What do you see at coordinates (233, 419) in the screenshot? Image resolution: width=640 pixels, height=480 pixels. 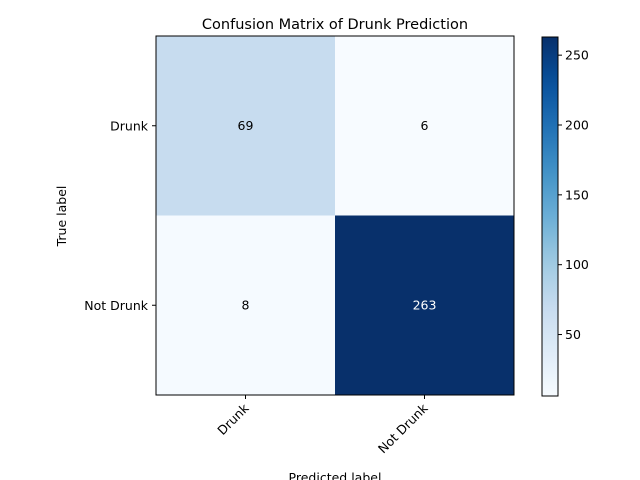 I see `x-tick-label-0: Drunk` at bounding box center [233, 419].